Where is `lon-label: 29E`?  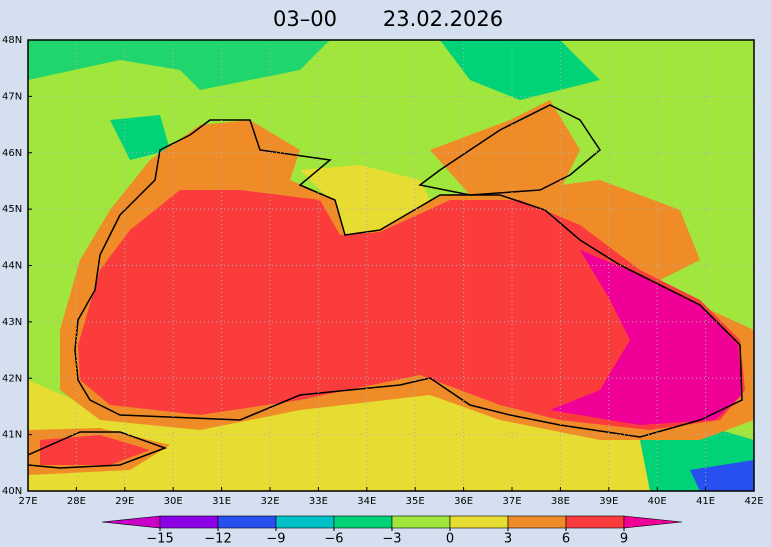 lon-label: 29E is located at coordinates (124, 501).